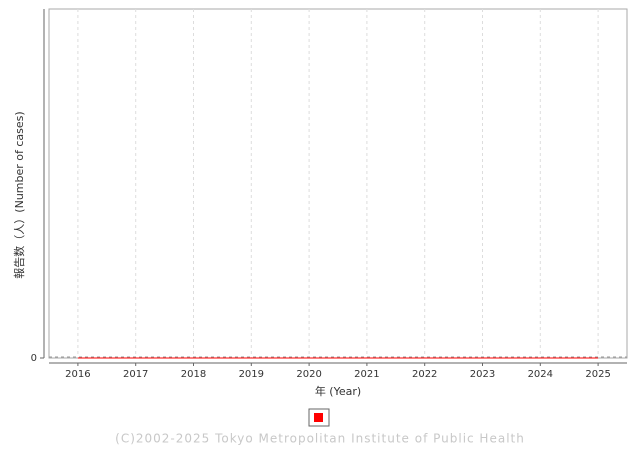 The height and width of the screenshot is (450, 640). What do you see at coordinates (308, 374) in the screenshot?
I see `x-tick-label: 2020` at bounding box center [308, 374].